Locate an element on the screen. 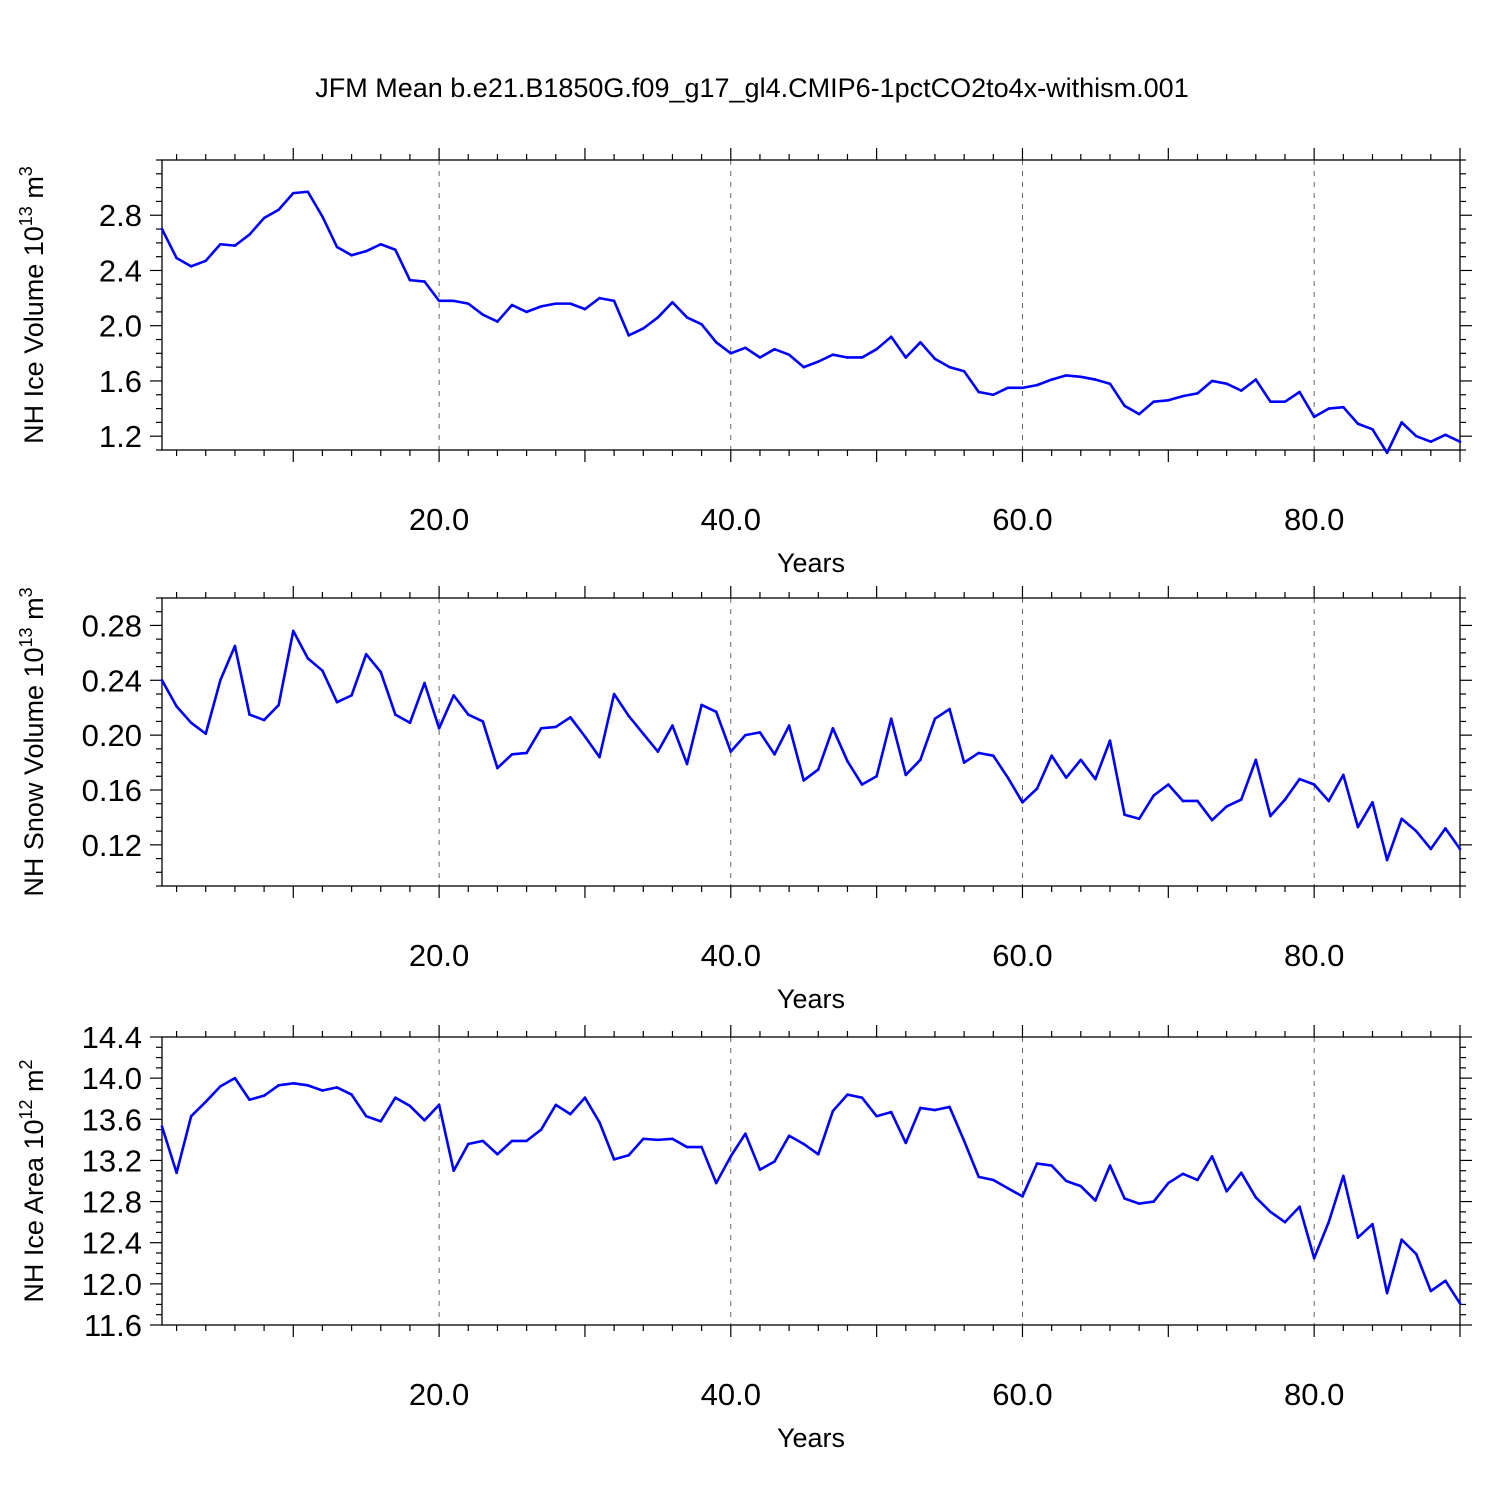 Image resolution: width=1500 pixels, height=1505 pixels. y-tick-label-7: 14.0 is located at coordinates (112, 1078).